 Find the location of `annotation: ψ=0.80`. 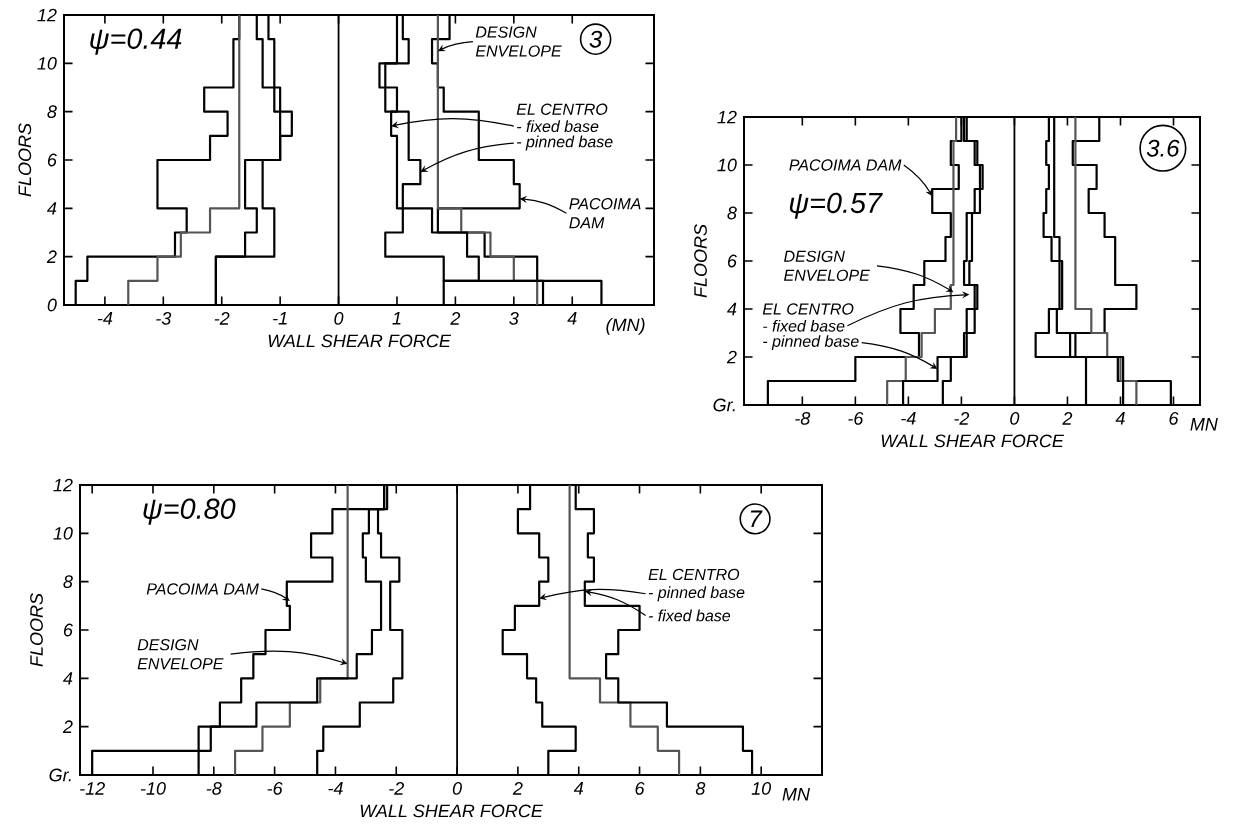

annotation: ψ=0.80 is located at coordinates (189, 511).